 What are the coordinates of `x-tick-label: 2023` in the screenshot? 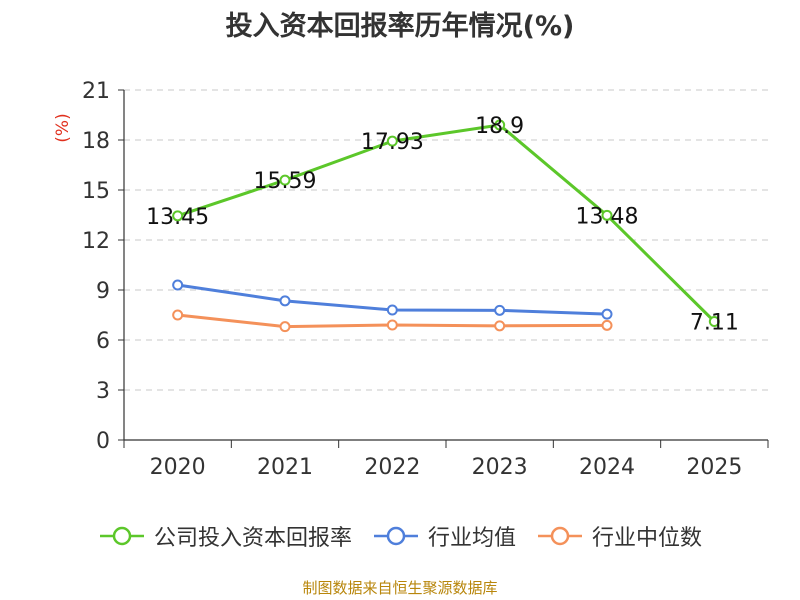 It's located at (500, 467).